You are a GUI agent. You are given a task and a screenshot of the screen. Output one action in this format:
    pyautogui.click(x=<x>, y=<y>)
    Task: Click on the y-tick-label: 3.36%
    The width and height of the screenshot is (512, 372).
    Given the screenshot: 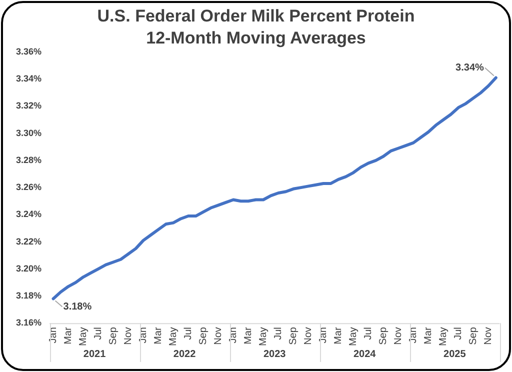 What is the action you would take?
    pyautogui.click(x=29, y=51)
    